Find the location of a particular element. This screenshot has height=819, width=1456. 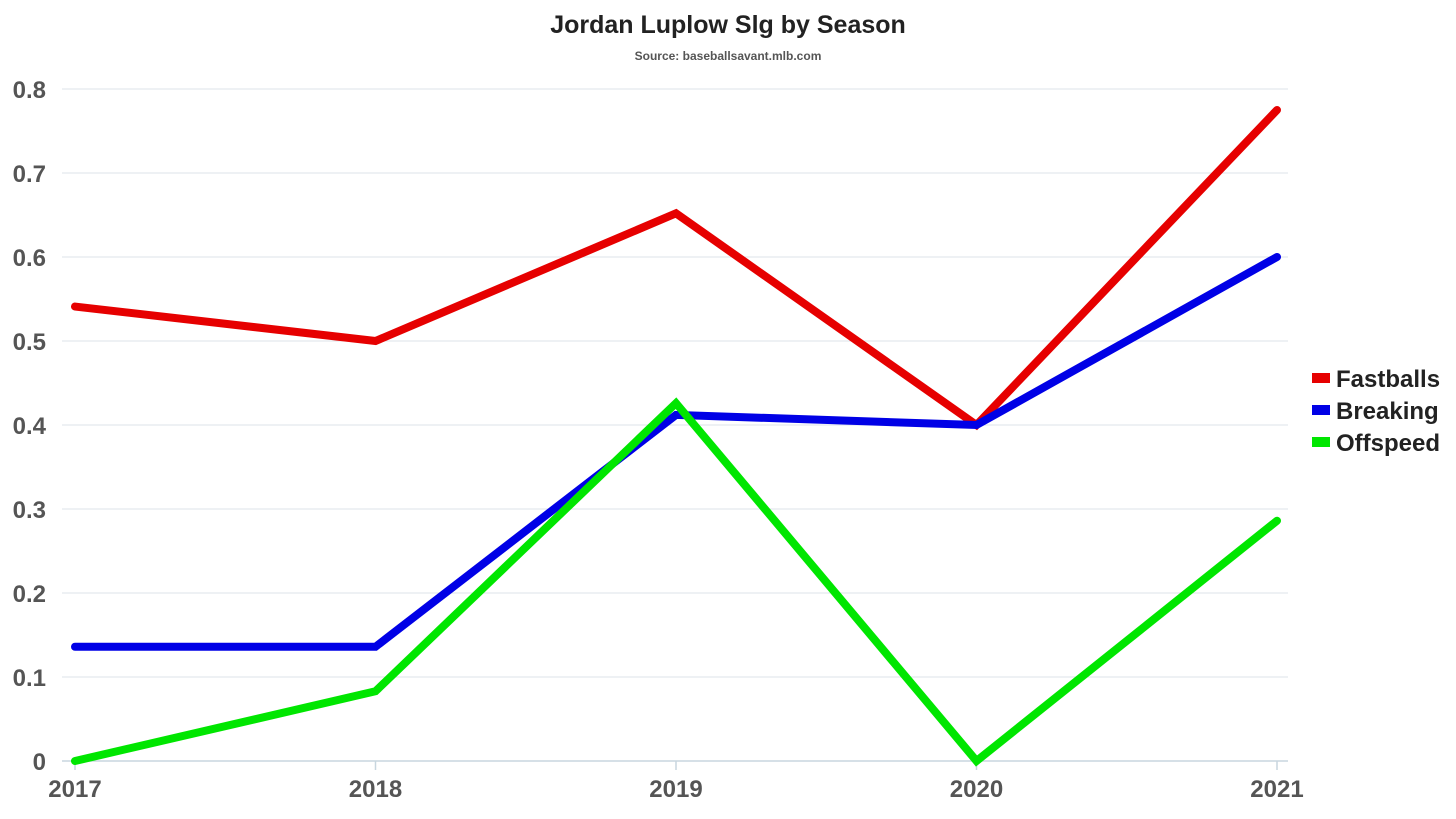

y-tick-label: 0.4 is located at coordinates (30, 426).